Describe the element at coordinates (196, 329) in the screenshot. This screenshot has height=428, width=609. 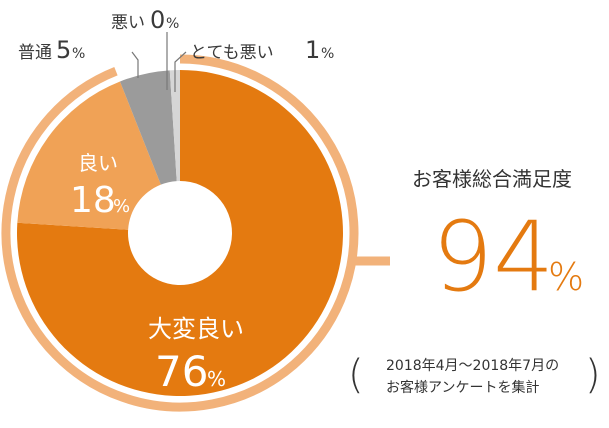
I see `slice-label-very-good-name: 大変良い` at that location.